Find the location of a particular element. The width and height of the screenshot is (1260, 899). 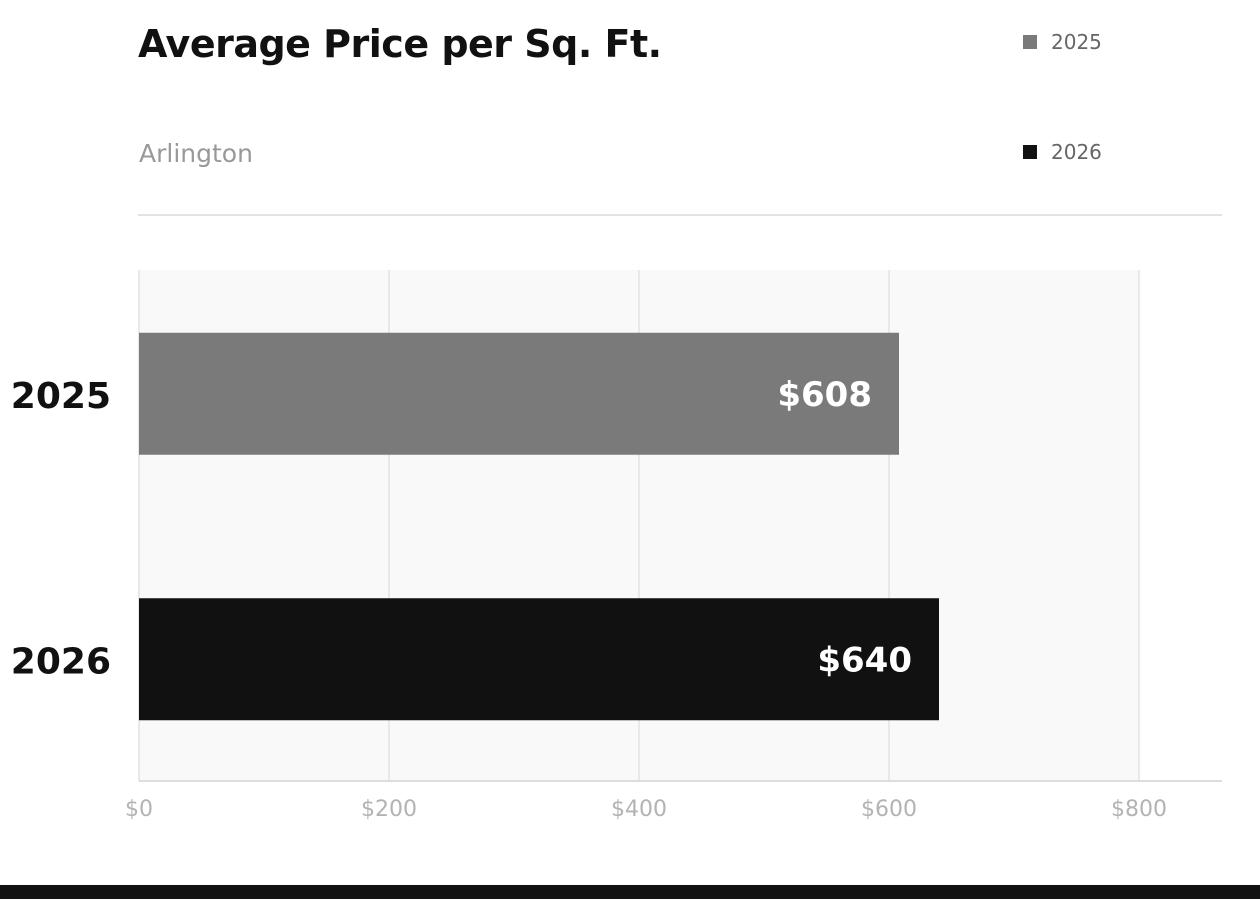

x-tick-label-0: $0 is located at coordinates (139, 809).